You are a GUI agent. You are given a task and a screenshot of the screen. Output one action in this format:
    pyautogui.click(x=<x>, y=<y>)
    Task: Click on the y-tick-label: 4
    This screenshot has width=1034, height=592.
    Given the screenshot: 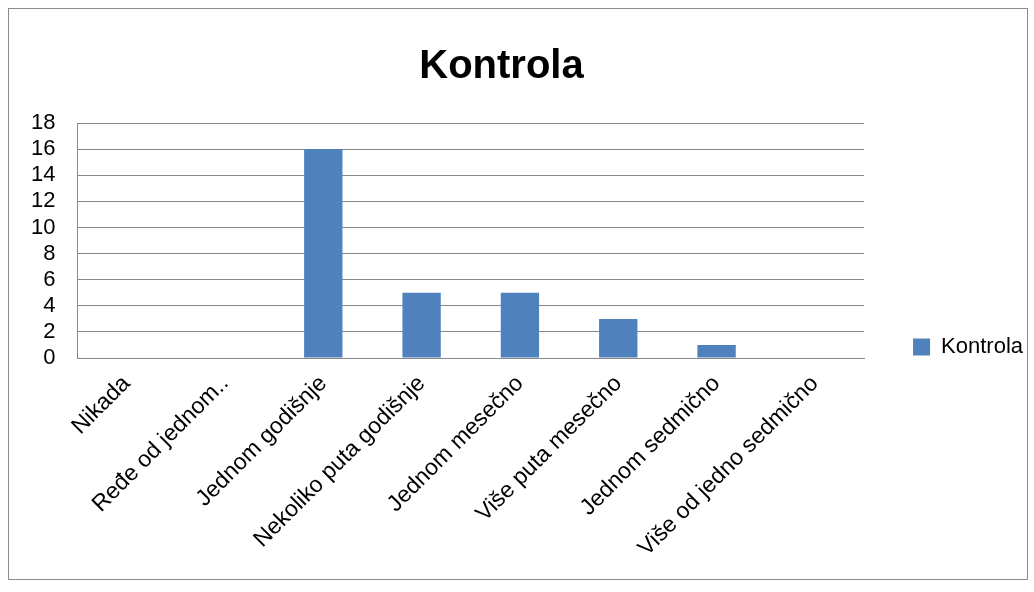 What is the action you would take?
    pyautogui.click(x=49, y=304)
    